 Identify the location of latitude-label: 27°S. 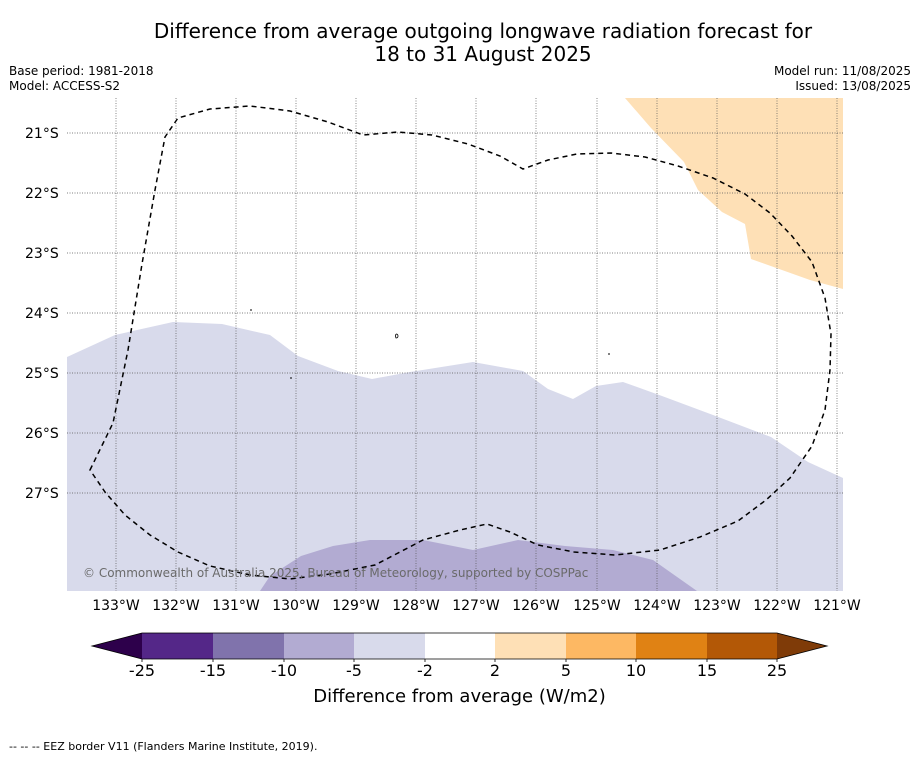
(42, 494).